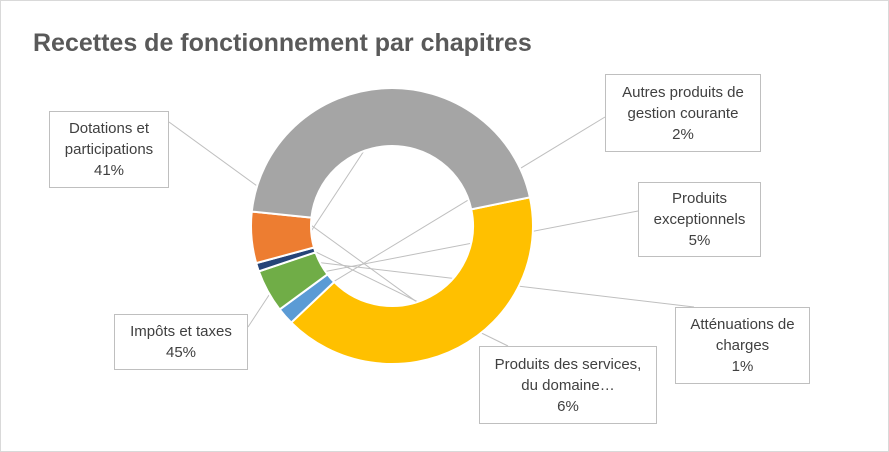 The width and height of the screenshot is (889, 452). Describe the element at coordinates (568, 406) in the screenshot. I see `data-label-percent: 6%` at that location.